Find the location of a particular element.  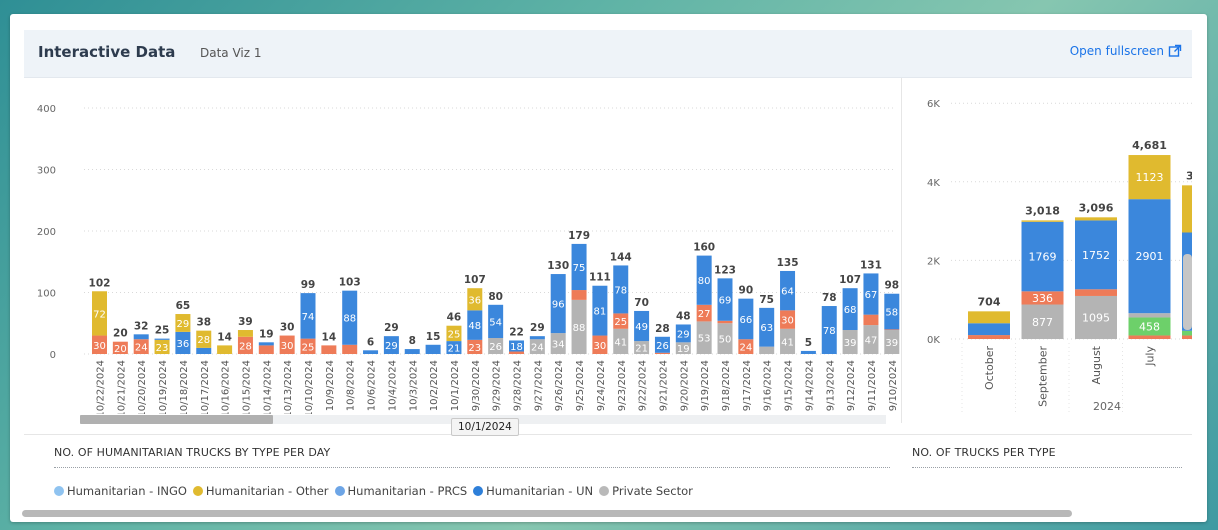

open-fullscreen-label: Open fullscreen is located at coordinates (1116, 51).